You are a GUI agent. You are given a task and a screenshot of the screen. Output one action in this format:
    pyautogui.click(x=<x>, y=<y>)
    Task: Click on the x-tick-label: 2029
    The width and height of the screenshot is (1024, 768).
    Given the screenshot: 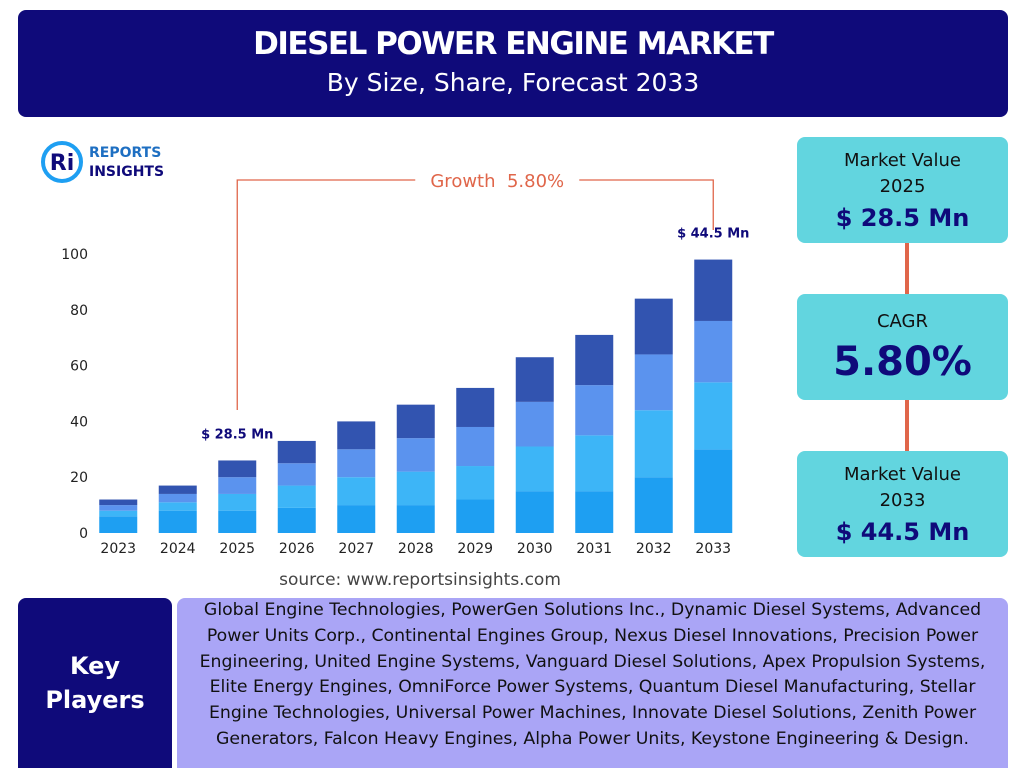 What is the action you would take?
    pyautogui.click(x=475, y=549)
    